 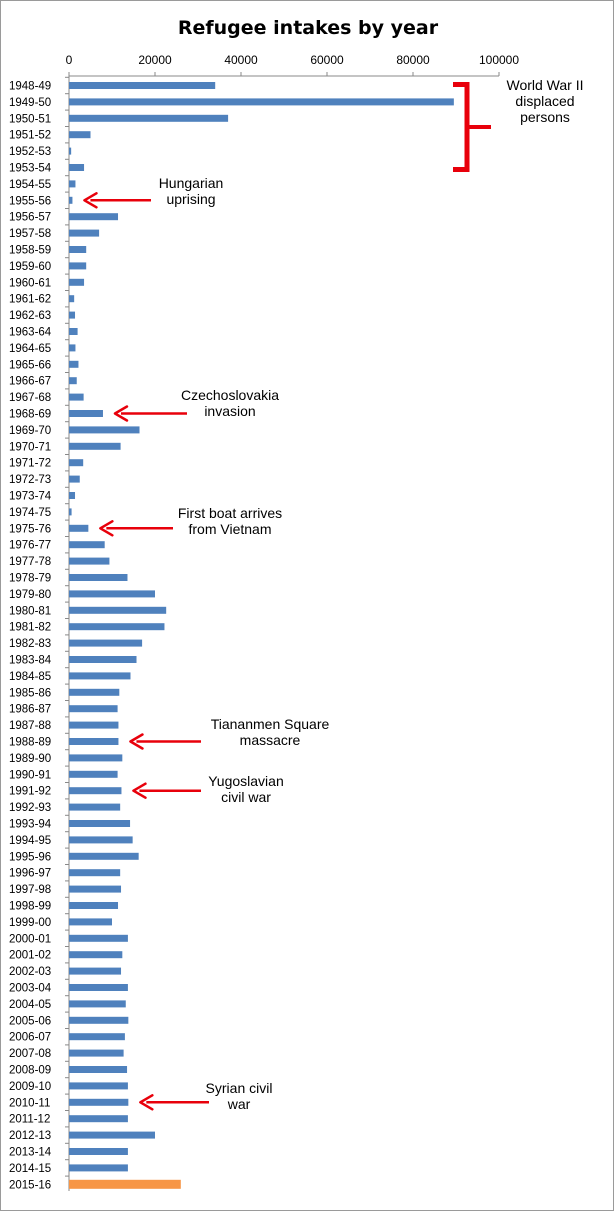 I want to click on category-label: 1988-89, so click(x=30, y=743).